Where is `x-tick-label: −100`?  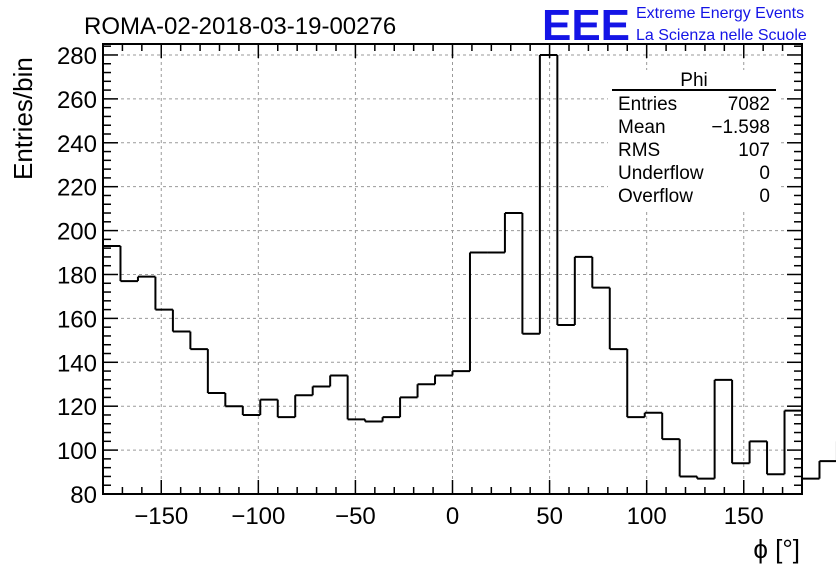 x-tick-label: −100 is located at coordinates (258, 516).